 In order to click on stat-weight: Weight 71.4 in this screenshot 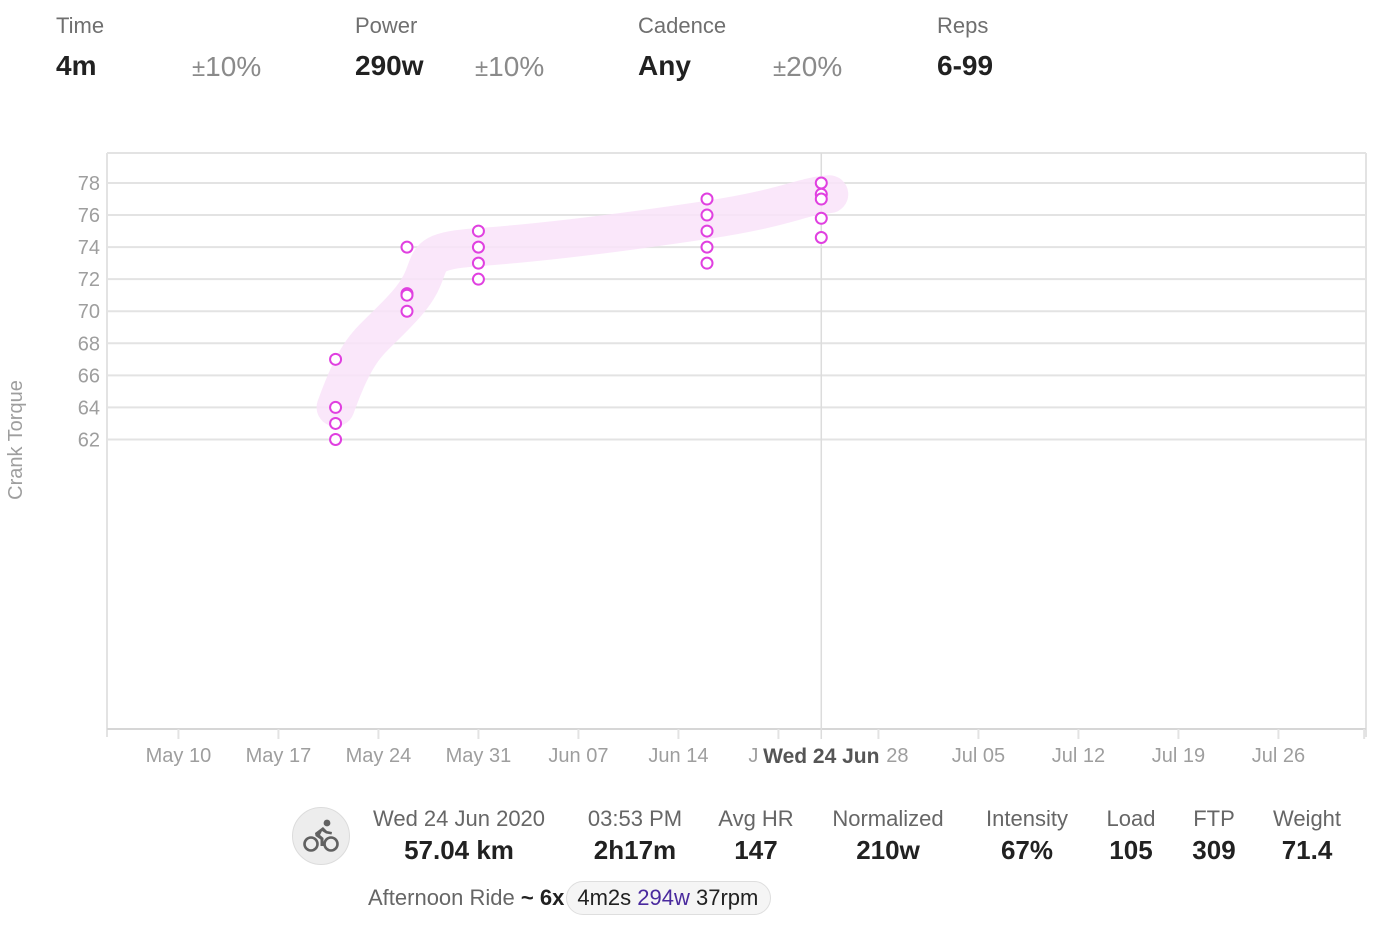, I will do `click(1307, 835)`.